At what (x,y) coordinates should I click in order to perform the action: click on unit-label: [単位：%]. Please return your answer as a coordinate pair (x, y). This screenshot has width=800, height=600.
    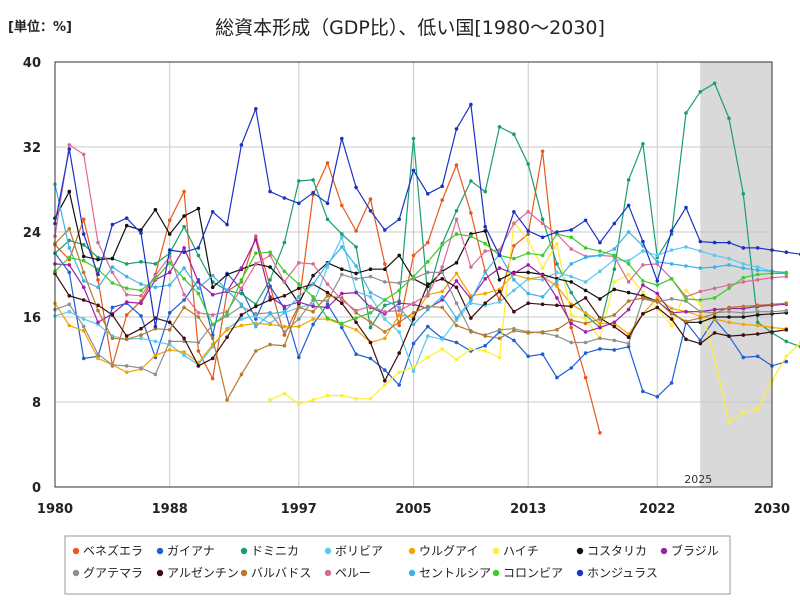
    Looking at the image, I should click on (40, 27).